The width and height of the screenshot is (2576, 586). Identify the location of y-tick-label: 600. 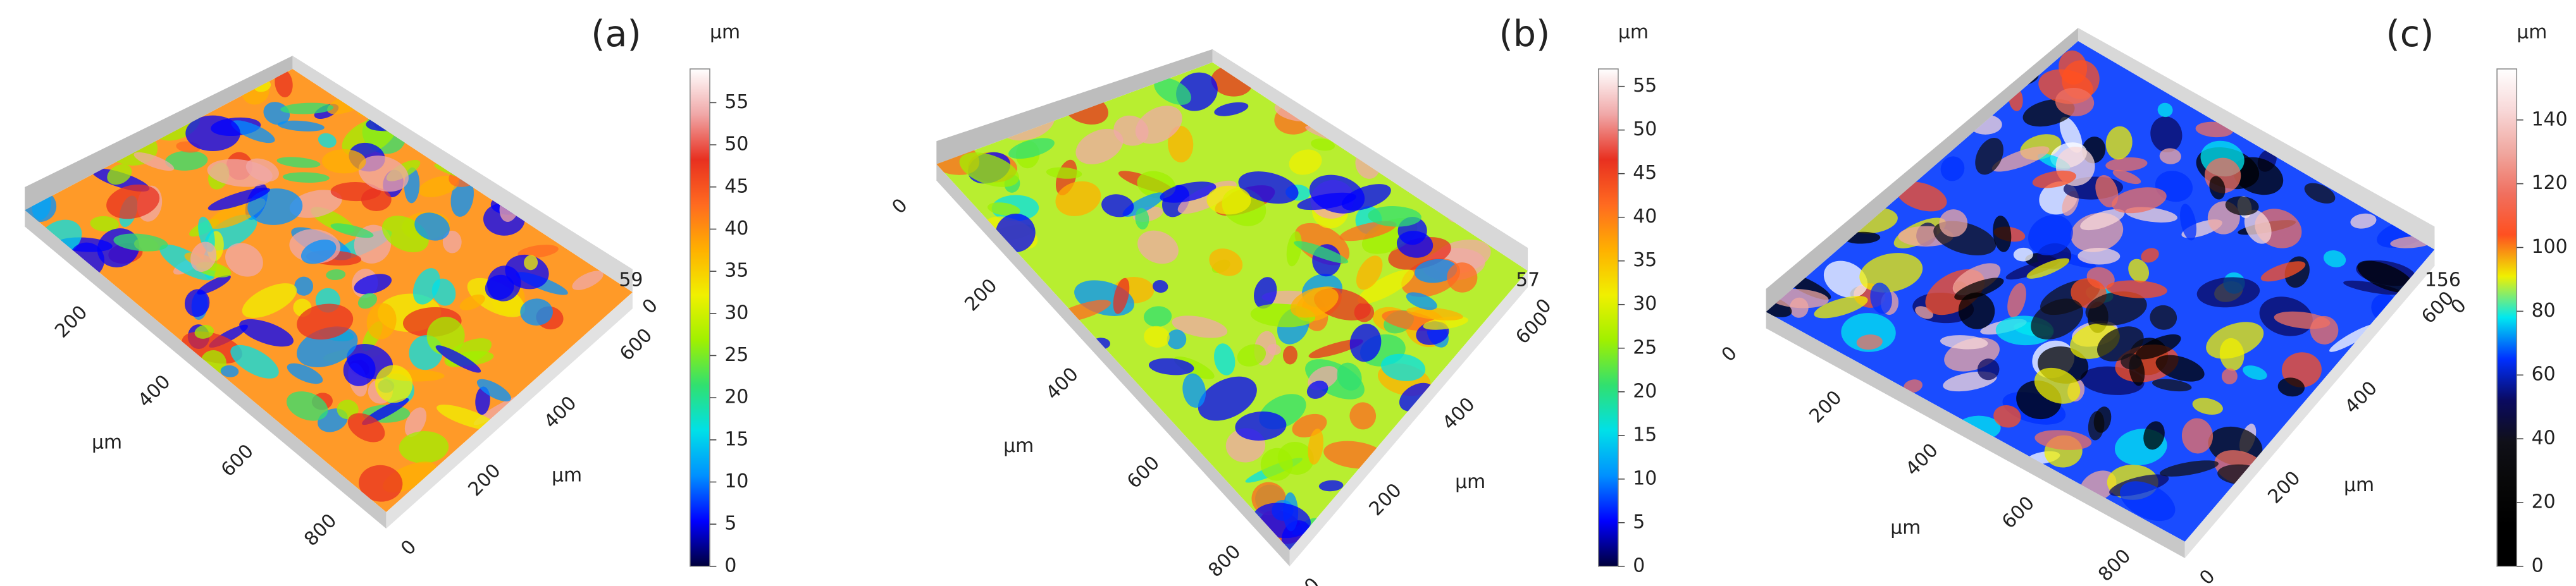
(636, 344).